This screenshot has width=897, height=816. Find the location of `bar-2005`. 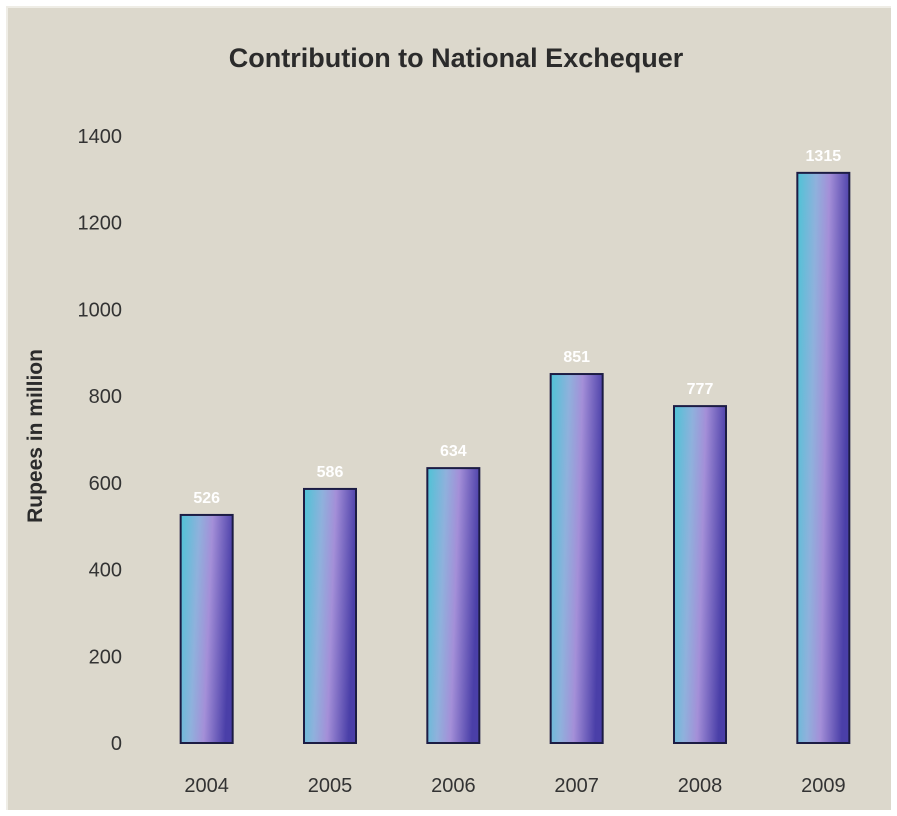

bar-2005 is located at coordinates (330, 616).